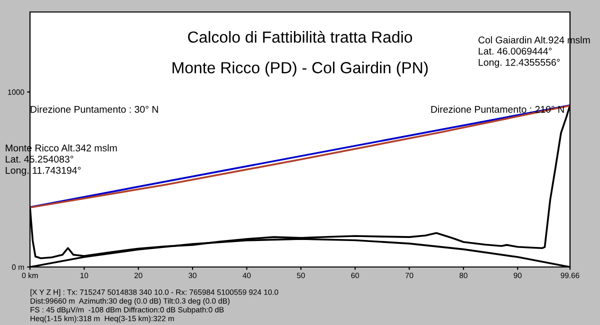 The height and width of the screenshot is (325, 600). What do you see at coordinates (300, 69) in the screenshot?
I see `text: Monte Ricco (PD) - Col Gairdin (PN)` at bounding box center [300, 69].